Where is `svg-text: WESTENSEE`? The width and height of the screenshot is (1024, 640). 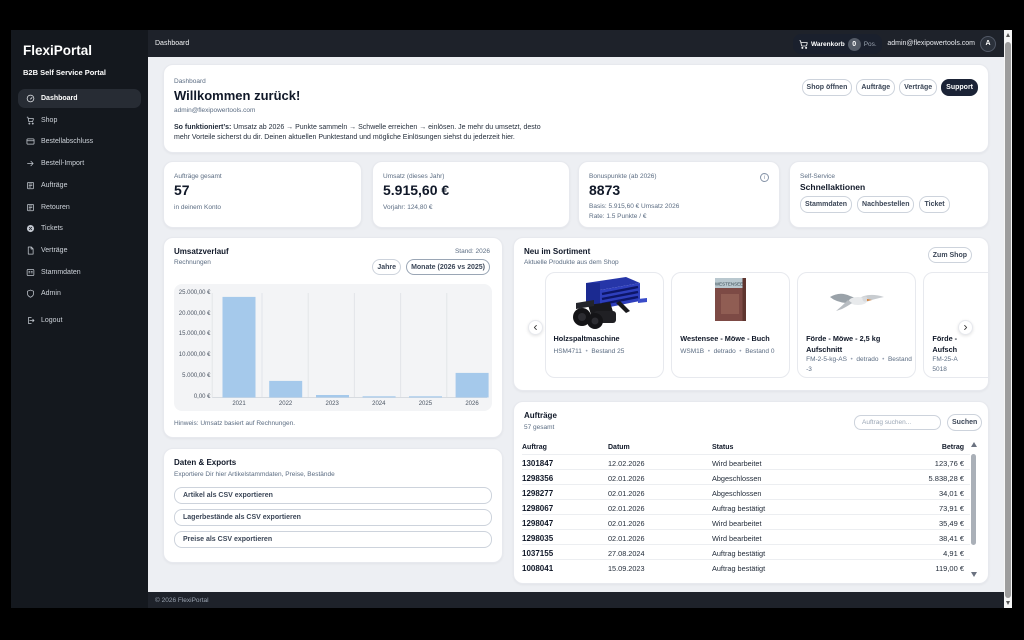
svg-text: WESTENSEE is located at coordinates (729, 284).